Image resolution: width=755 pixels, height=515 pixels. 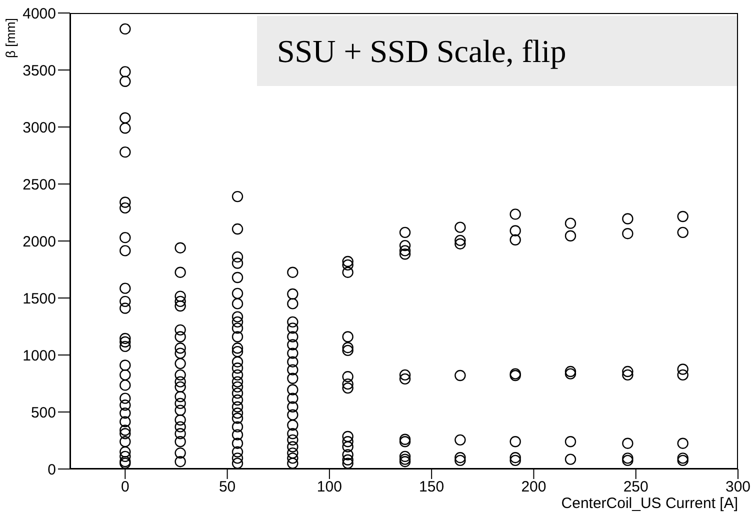 What do you see at coordinates (52, 469) in the screenshot?
I see `y-tick-label: 0` at bounding box center [52, 469].